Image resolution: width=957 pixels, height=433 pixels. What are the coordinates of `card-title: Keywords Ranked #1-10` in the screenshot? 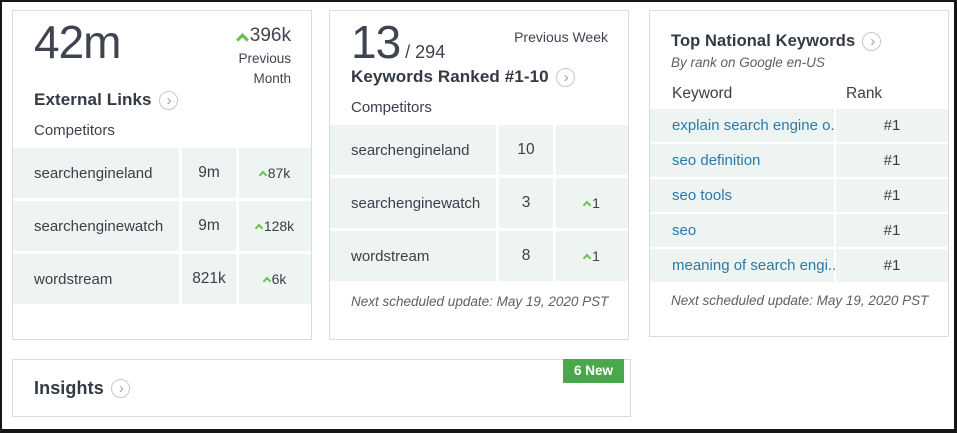 It's located at (450, 76).